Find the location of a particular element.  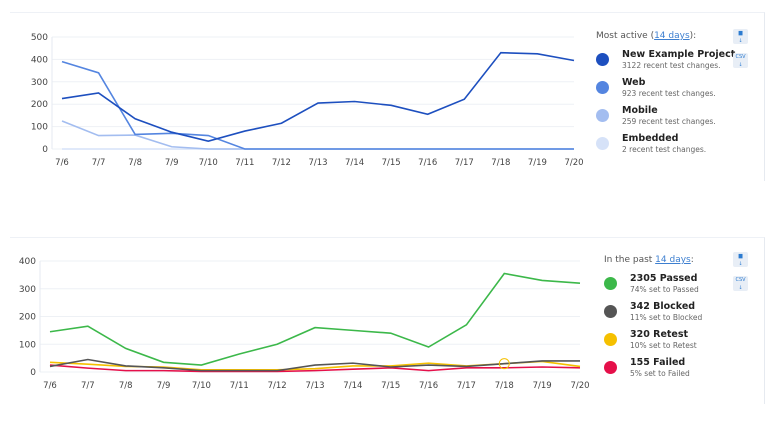

legend-item-detail: 74% set to Passed is located at coordinates (664, 289).